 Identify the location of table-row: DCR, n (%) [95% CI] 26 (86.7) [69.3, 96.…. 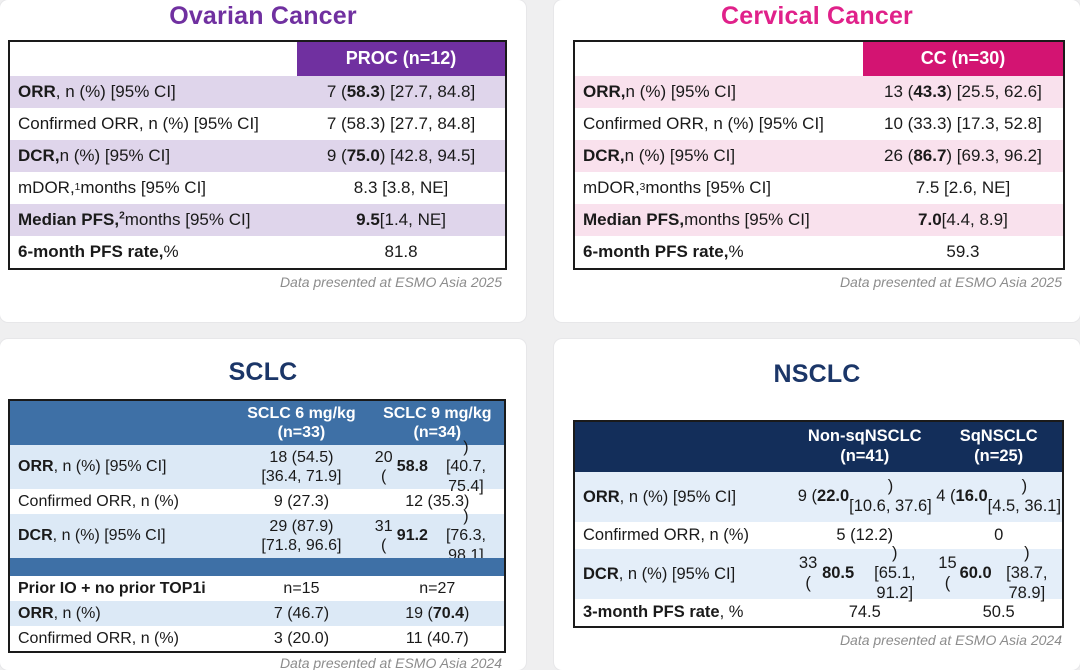
(819, 156).